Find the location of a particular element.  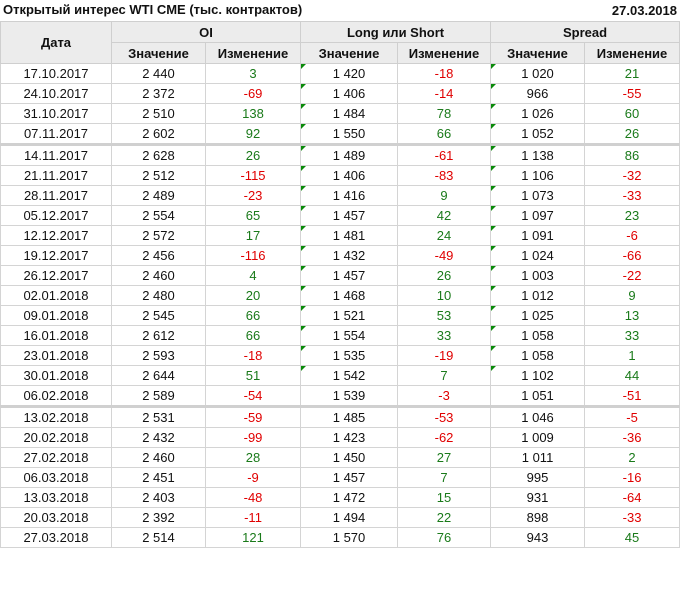

cell-text: 2 644 is located at coordinates (158, 375).